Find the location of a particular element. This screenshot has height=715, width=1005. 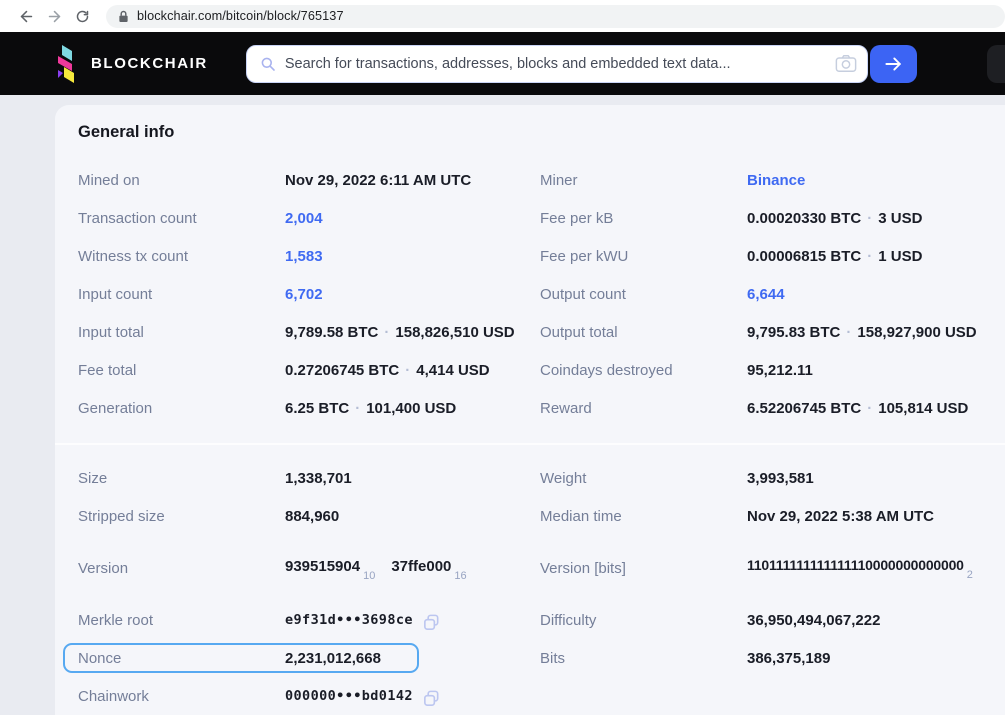

search-box is located at coordinates (556, 63).